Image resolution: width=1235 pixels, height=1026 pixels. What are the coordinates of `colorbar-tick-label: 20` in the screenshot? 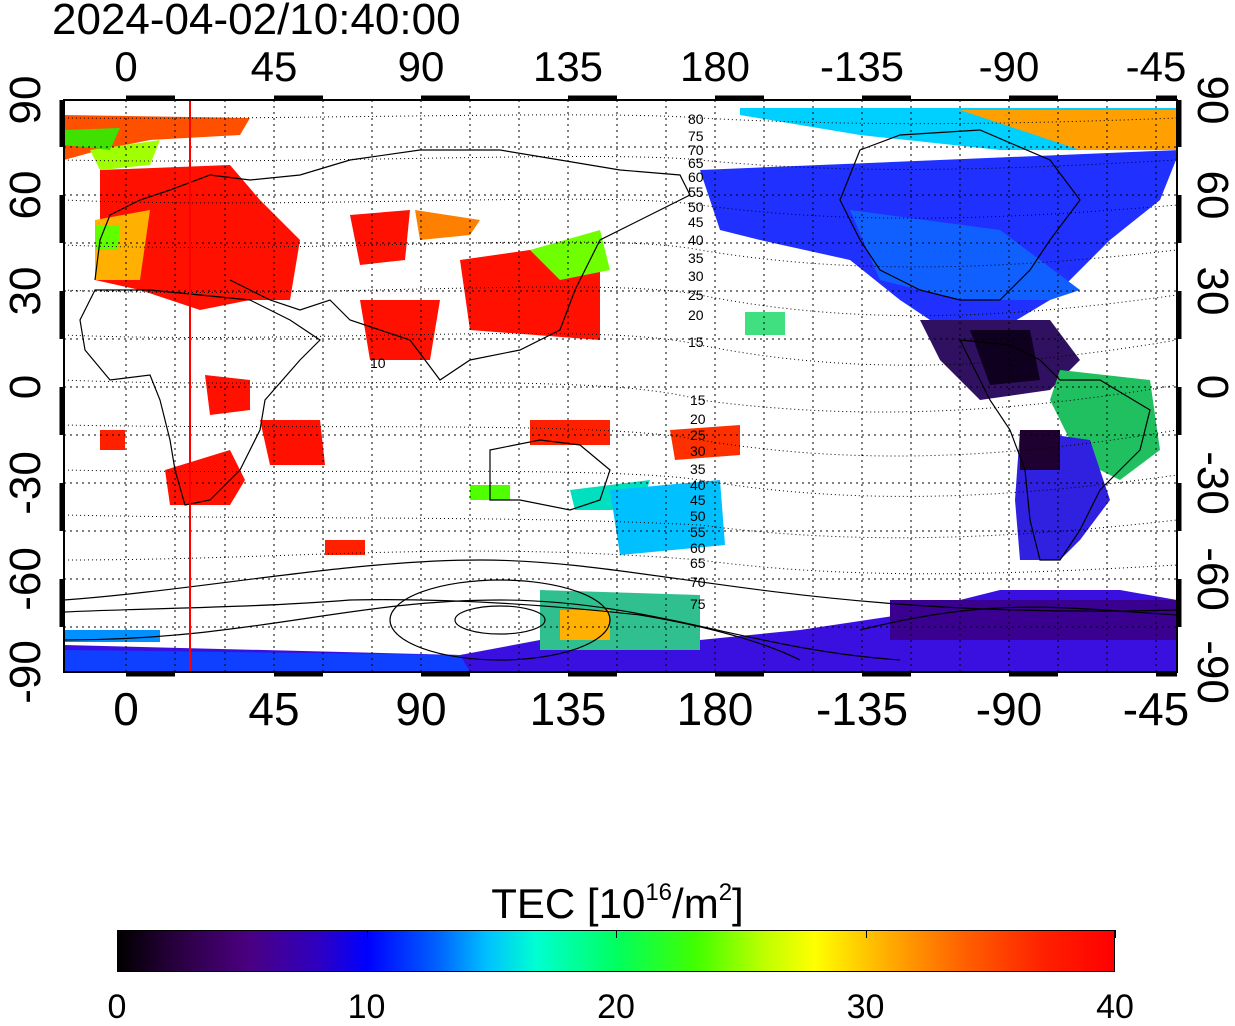 It's located at (616, 1007).